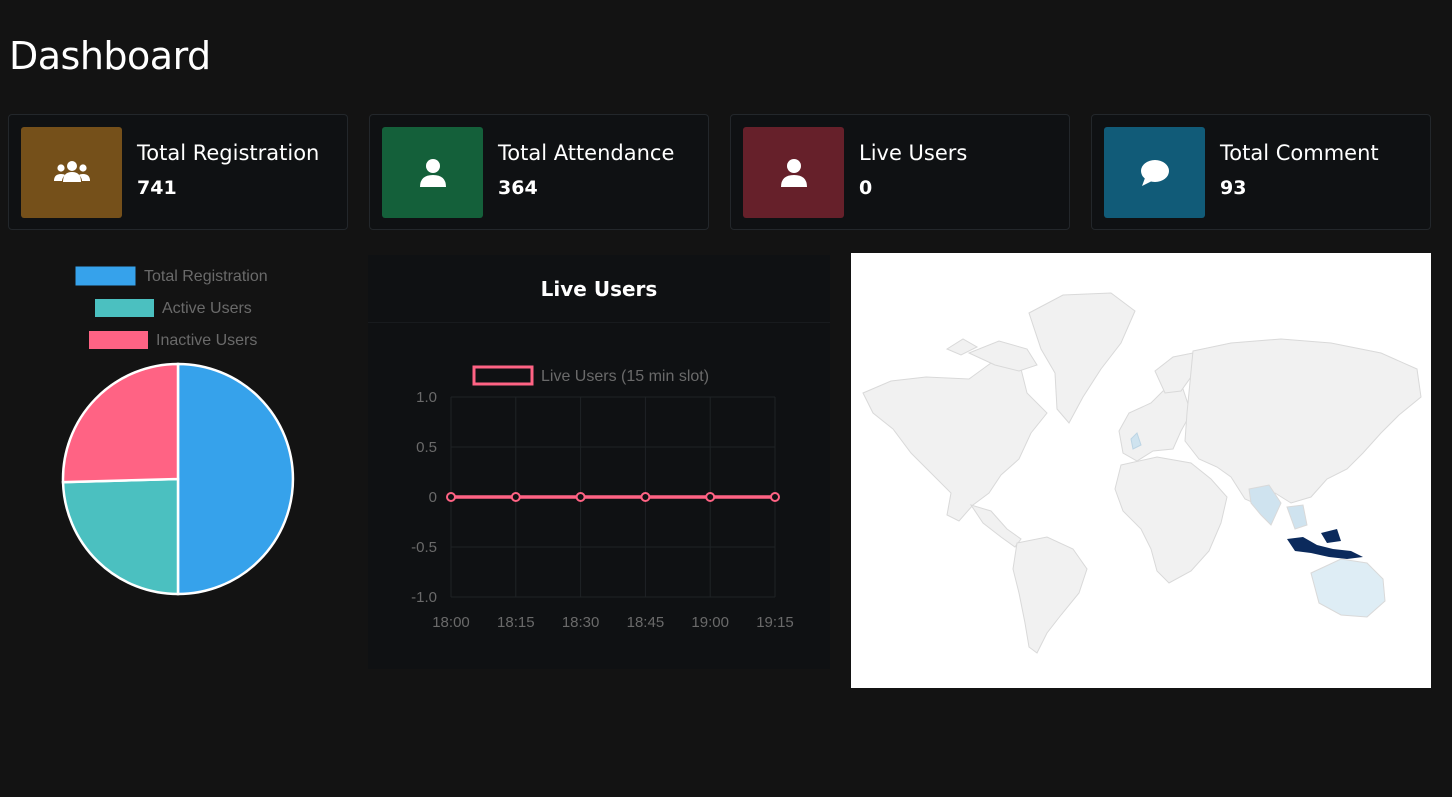 The width and height of the screenshot is (1452, 797). What do you see at coordinates (613, 622) in the screenshot?
I see `x-axis: 18:00 18:15 18:30 18:45 19:00 19:15` at bounding box center [613, 622].